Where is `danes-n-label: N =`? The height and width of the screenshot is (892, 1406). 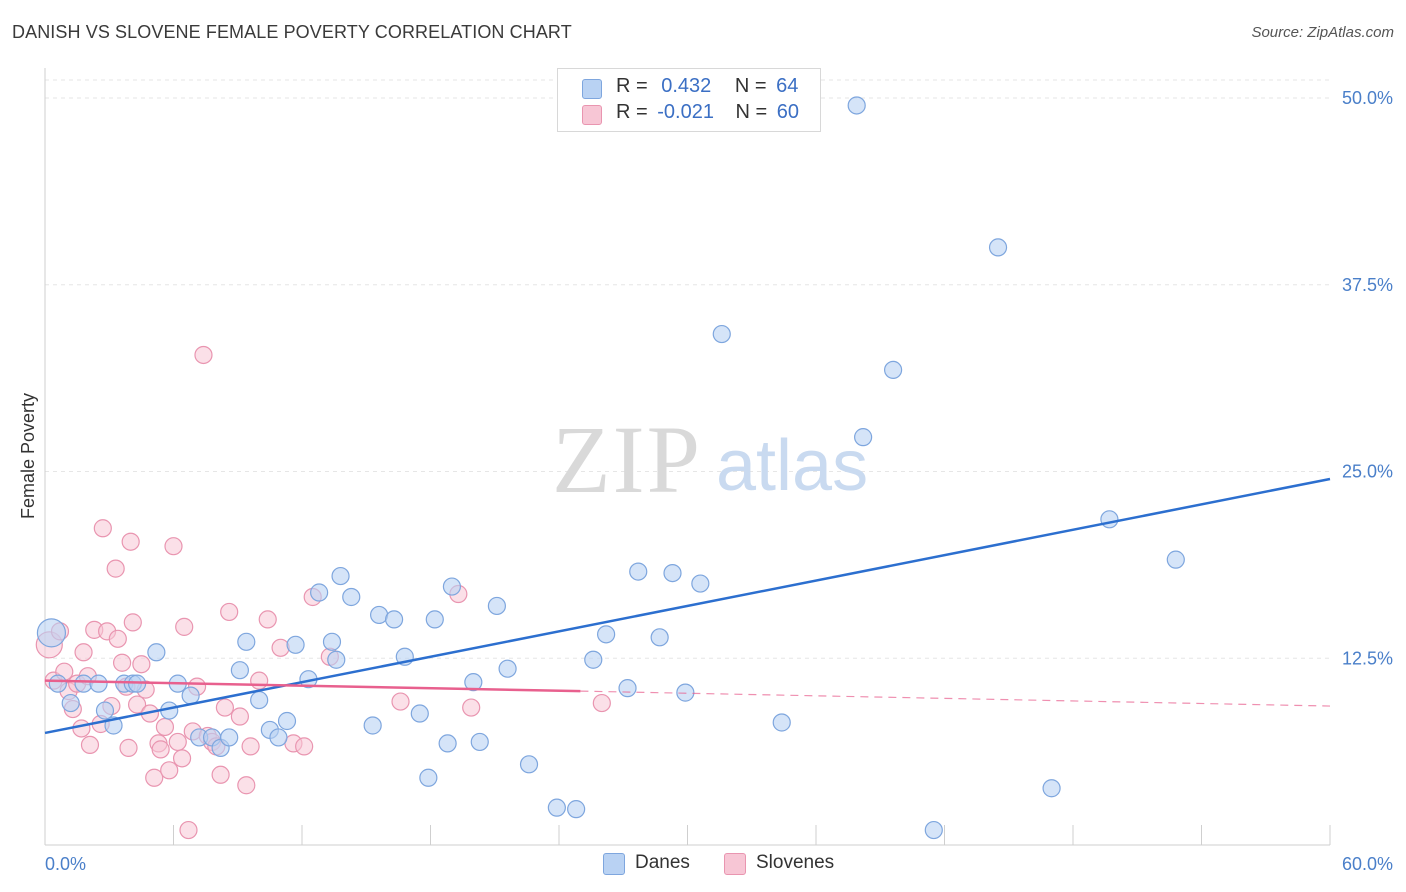 danes-n-label: N = is located at coordinates (750, 86).